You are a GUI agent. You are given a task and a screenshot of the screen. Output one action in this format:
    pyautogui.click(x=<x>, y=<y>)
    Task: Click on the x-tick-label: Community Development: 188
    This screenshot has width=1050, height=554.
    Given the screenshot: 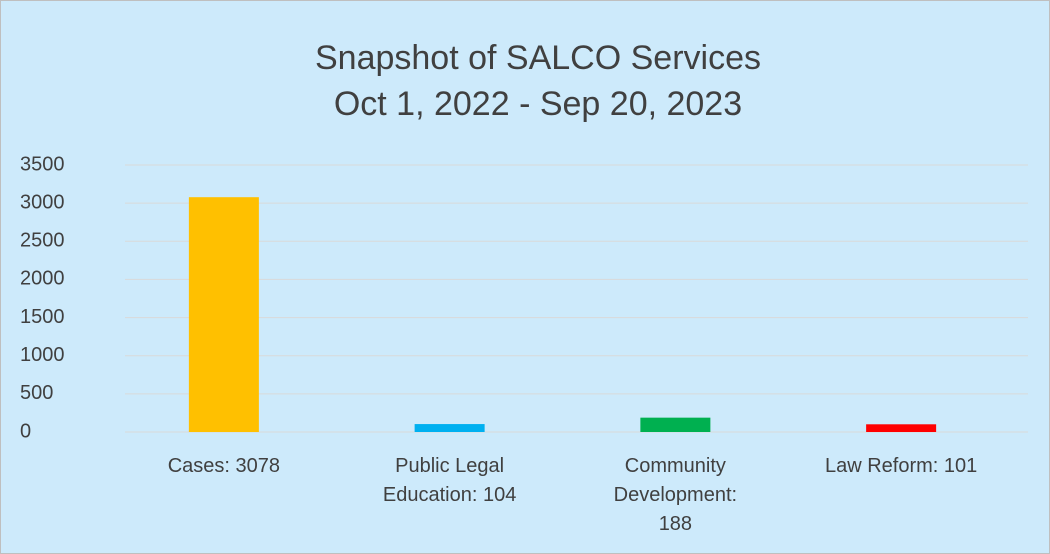 What is the action you would take?
    pyautogui.click(x=675, y=495)
    